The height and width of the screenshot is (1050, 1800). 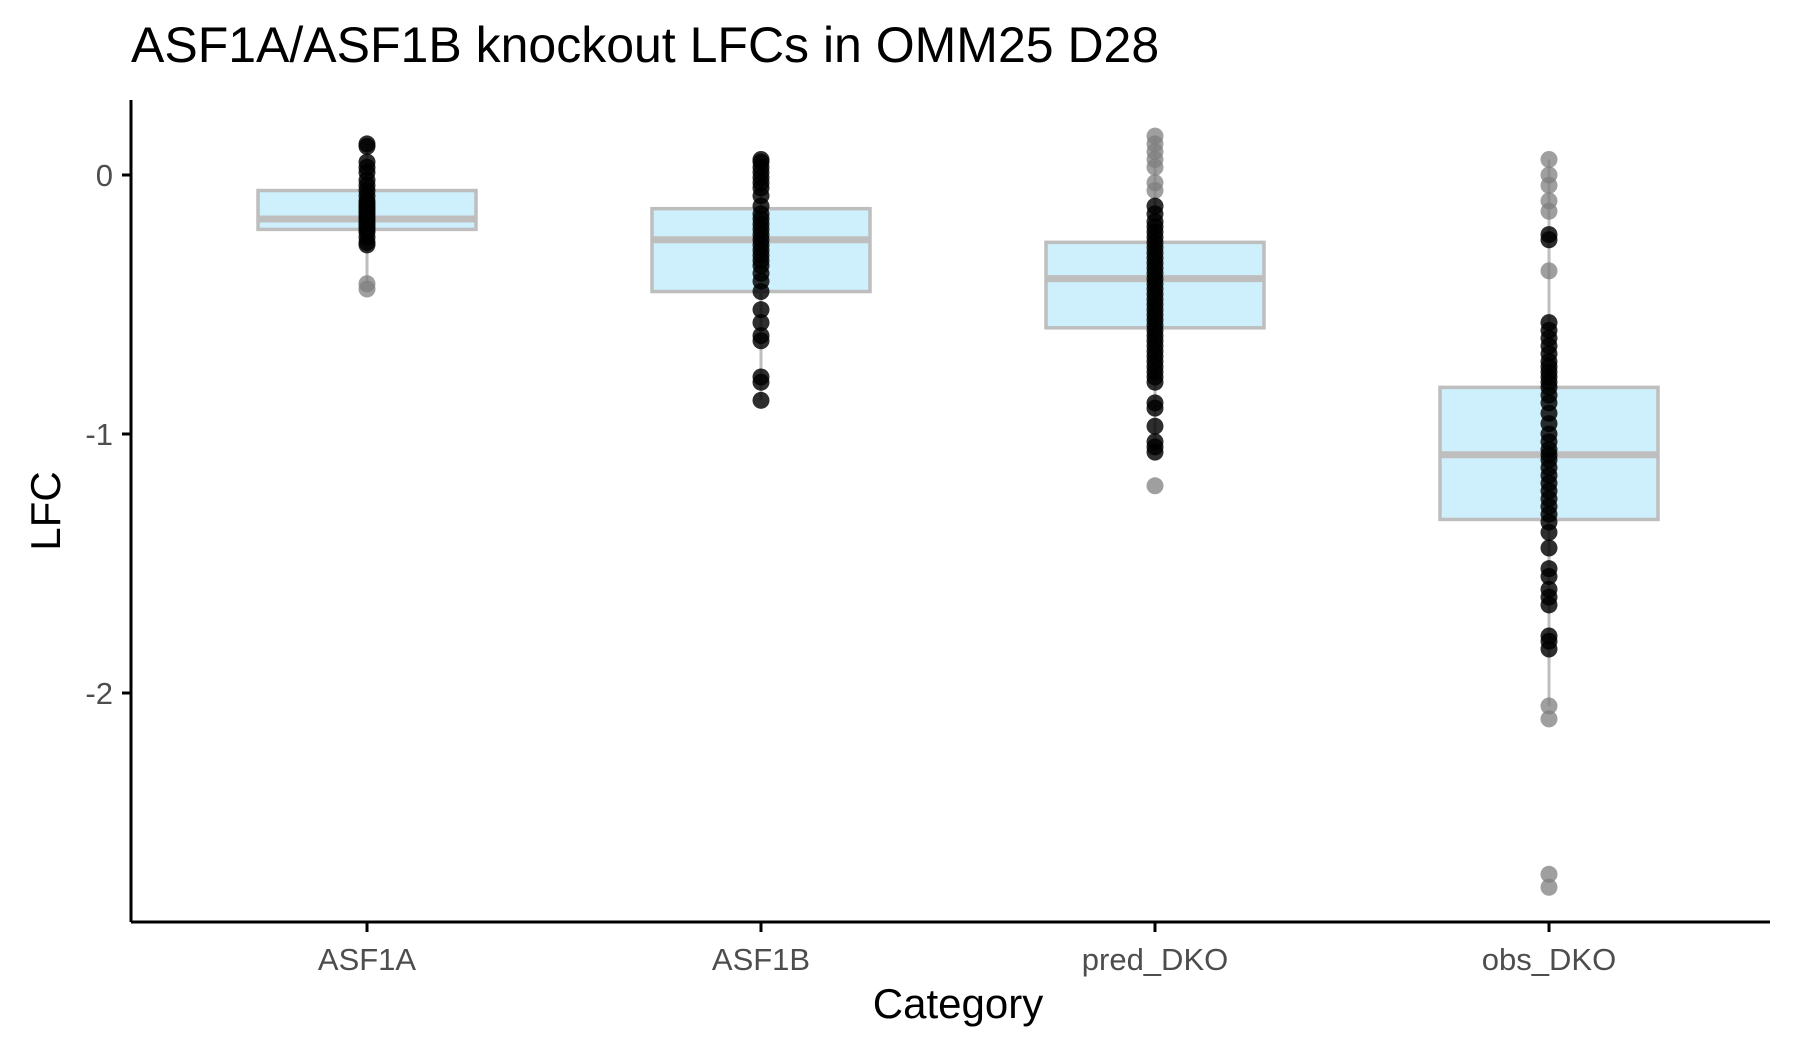 I want to click on x-axis-title: Category, so click(x=958, y=1003).